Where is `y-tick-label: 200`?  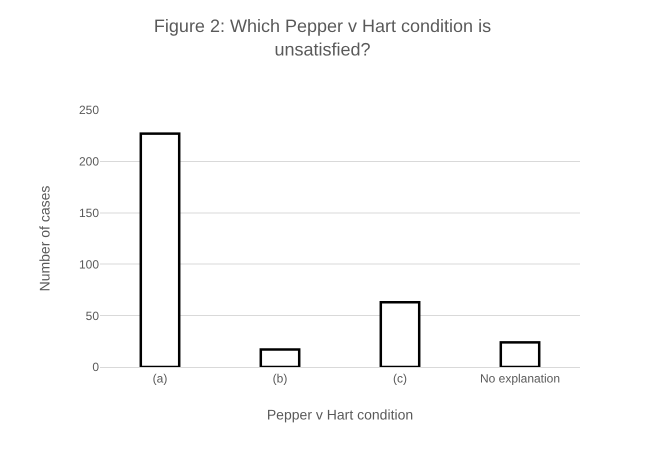
y-tick-label: 200 is located at coordinates (89, 161).